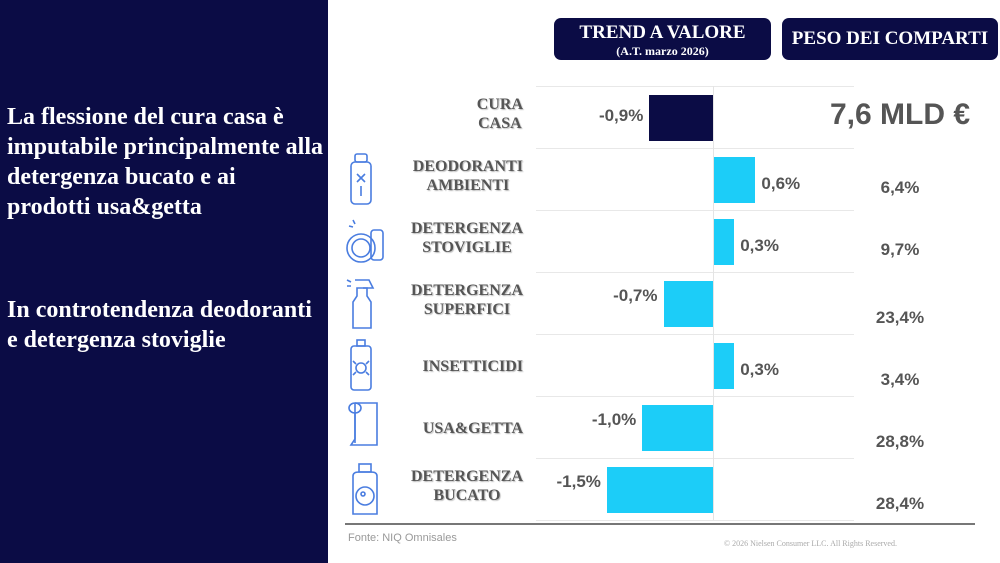 Image resolution: width=1000 pixels, height=563 pixels. Describe the element at coordinates (365, 430) in the screenshot. I see `paper-roll-icon` at that location.